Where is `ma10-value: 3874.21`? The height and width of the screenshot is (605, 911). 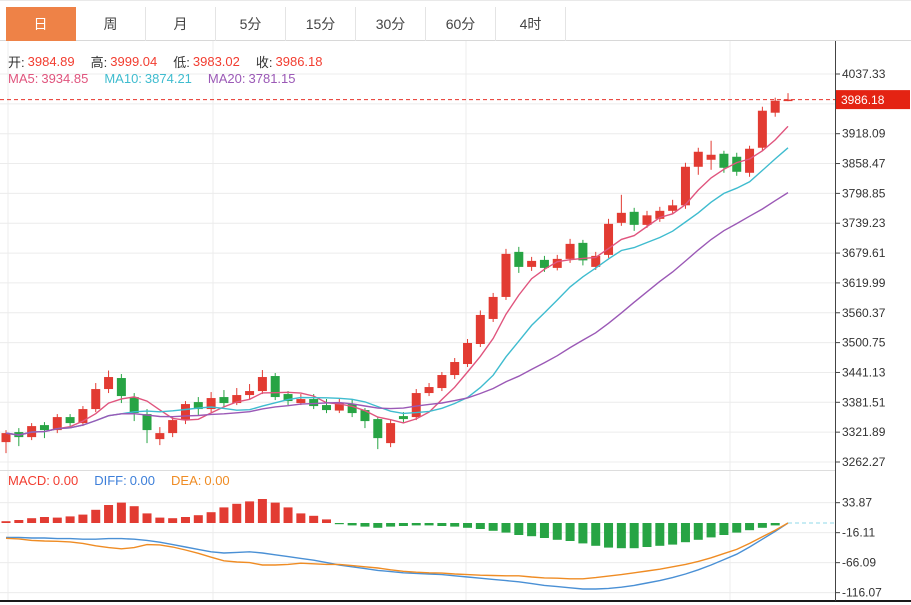 ma10-value: 3874.21 is located at coordinates (168, 78).